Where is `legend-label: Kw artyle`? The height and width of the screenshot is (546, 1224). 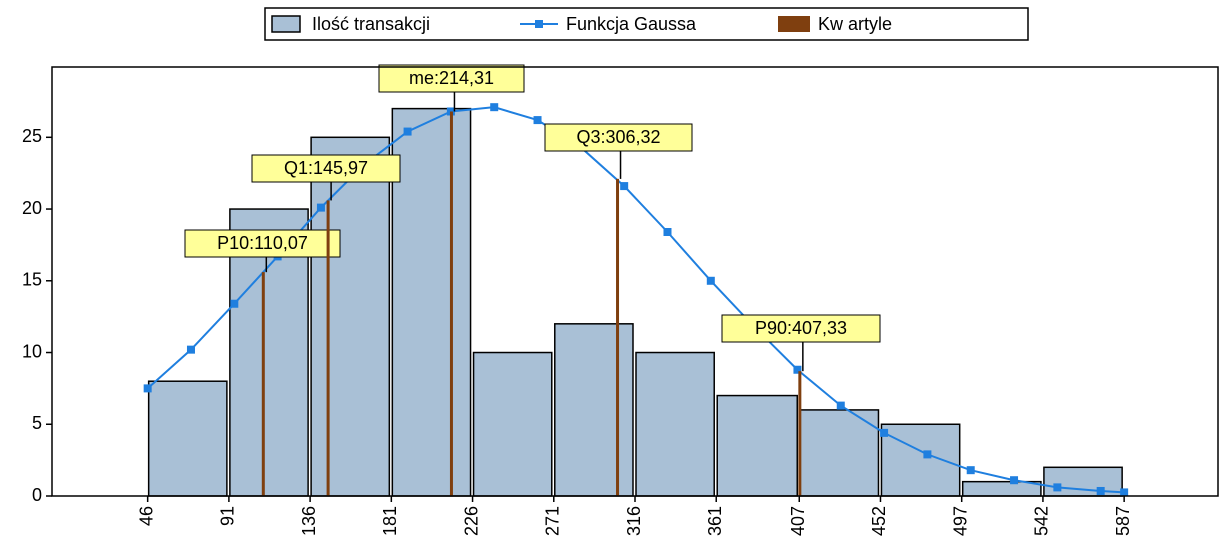
legend-label: Kw artyle is located at coordinates (855, 24).